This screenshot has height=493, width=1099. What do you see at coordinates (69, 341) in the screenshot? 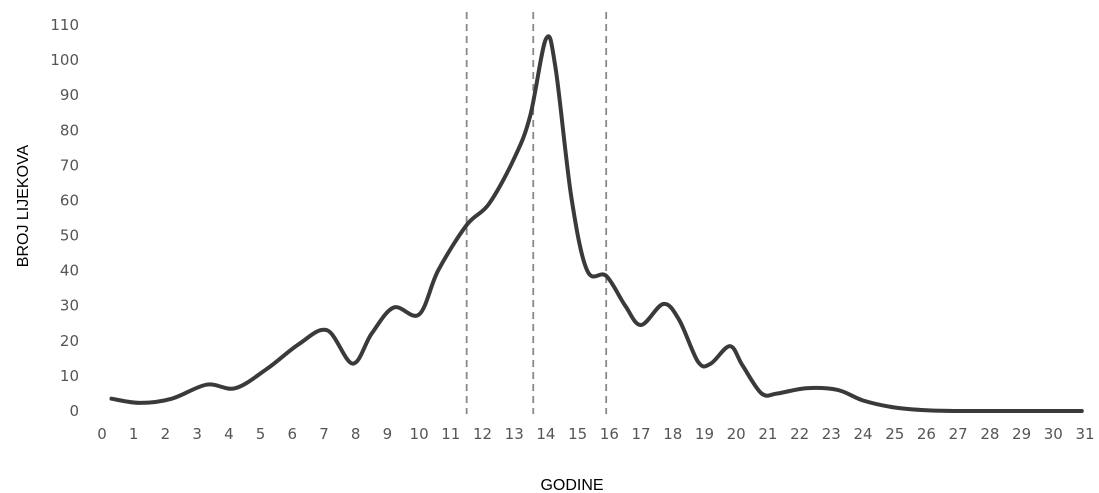
I see `y-tick-label: 20` at bounding box center [69, 341].